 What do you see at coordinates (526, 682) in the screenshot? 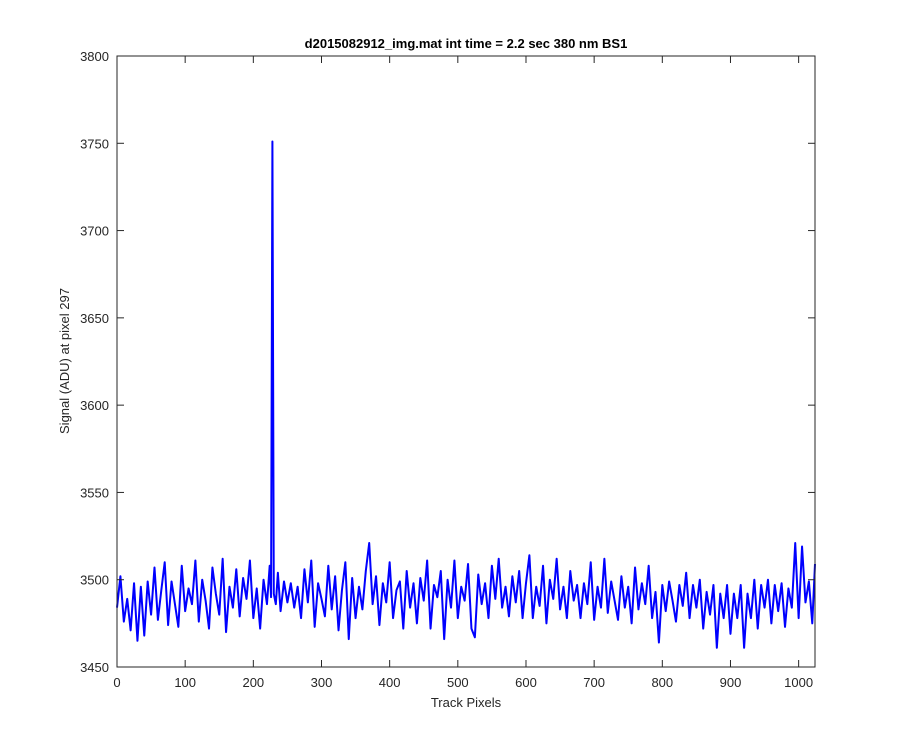
I see `x-tick-label: 600` at bounding box center [526, 682].